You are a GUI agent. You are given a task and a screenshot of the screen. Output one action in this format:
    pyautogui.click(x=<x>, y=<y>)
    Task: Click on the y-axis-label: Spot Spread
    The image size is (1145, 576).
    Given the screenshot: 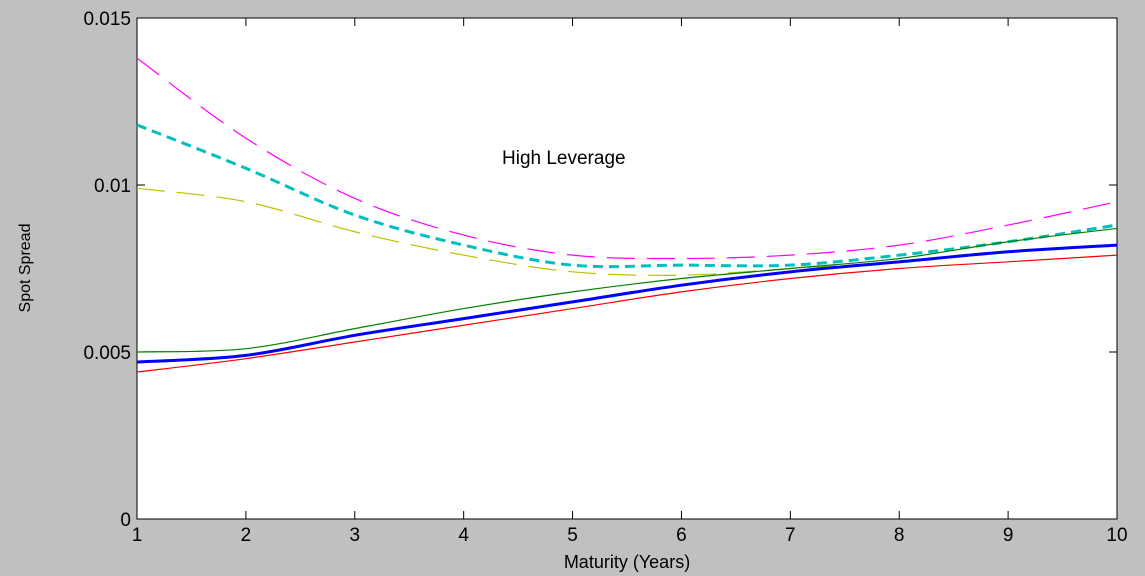 What is the action you would take?
    pyautogui.click(x=25, y=268)
    